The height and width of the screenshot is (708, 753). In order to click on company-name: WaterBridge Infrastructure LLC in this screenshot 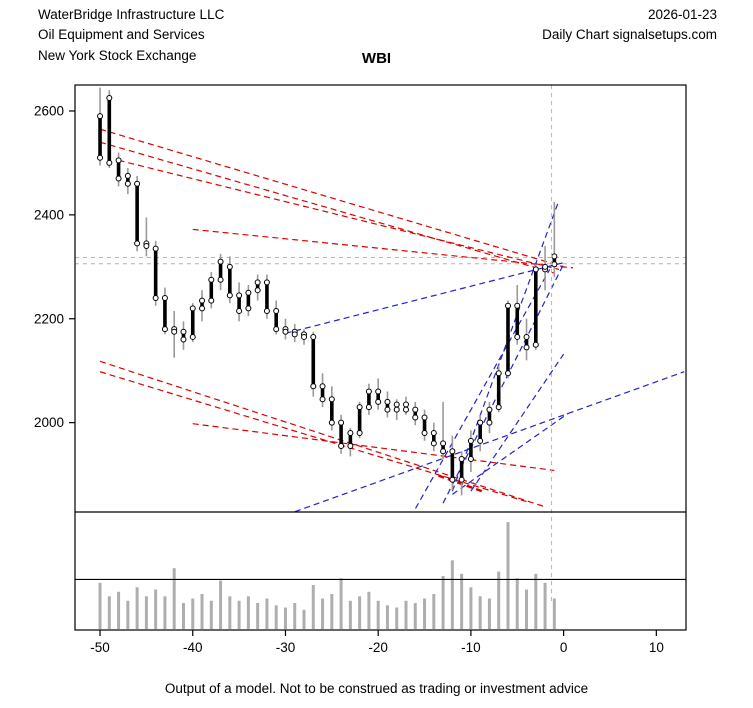, I will do `click(131, 14)`.